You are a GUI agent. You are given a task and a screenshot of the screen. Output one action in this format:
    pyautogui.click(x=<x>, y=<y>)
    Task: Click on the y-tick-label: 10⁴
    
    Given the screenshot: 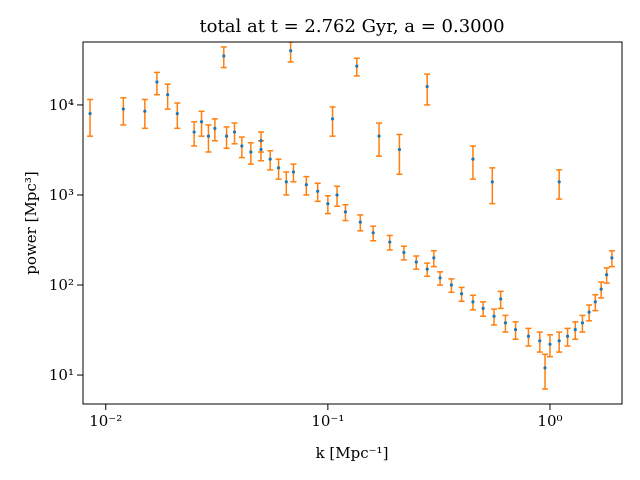 What is the action you would take?
    pyautogui.click(x=61, y=105)
    